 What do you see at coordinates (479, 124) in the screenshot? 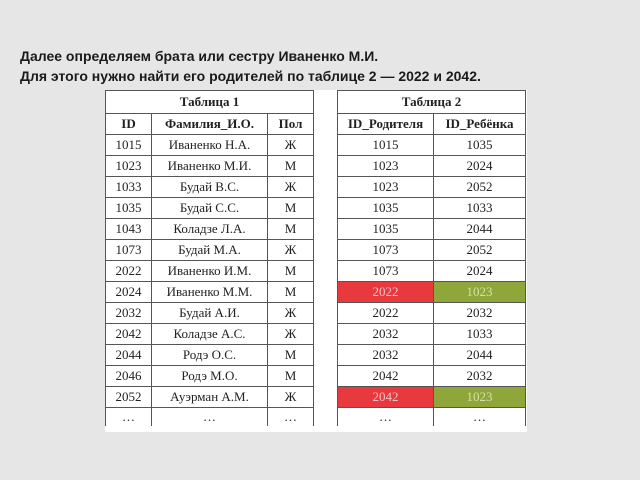
I see `column-header: ID_Ребёнка` at bounding box center [479, 124].